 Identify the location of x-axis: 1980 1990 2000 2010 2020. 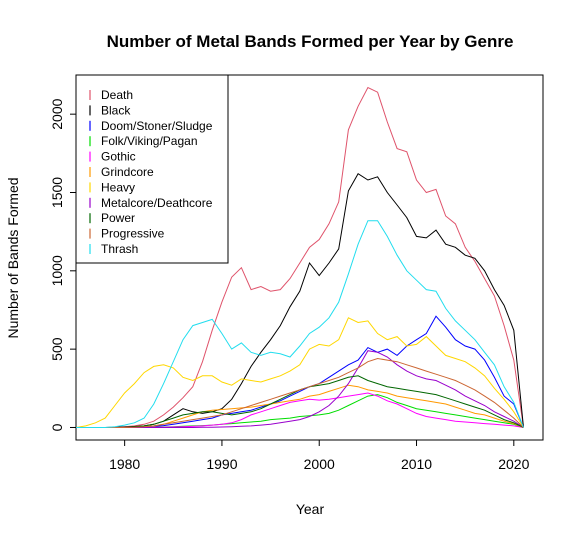
(319, 456).